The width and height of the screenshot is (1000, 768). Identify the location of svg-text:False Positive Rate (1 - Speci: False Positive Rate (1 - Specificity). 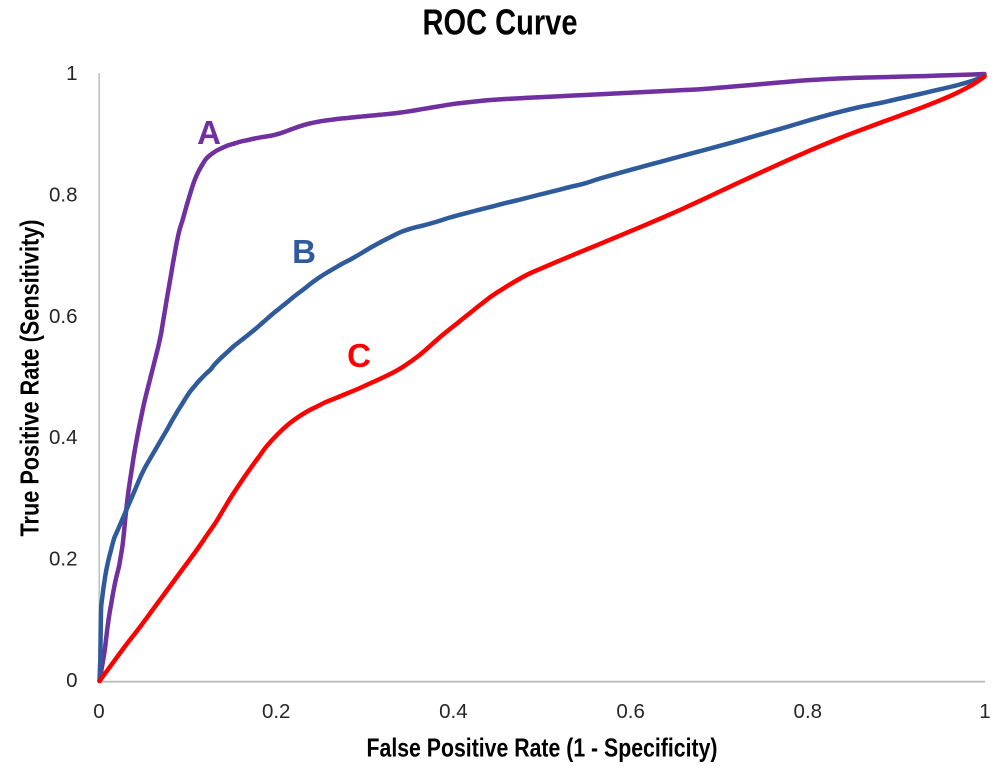
(542, 748).